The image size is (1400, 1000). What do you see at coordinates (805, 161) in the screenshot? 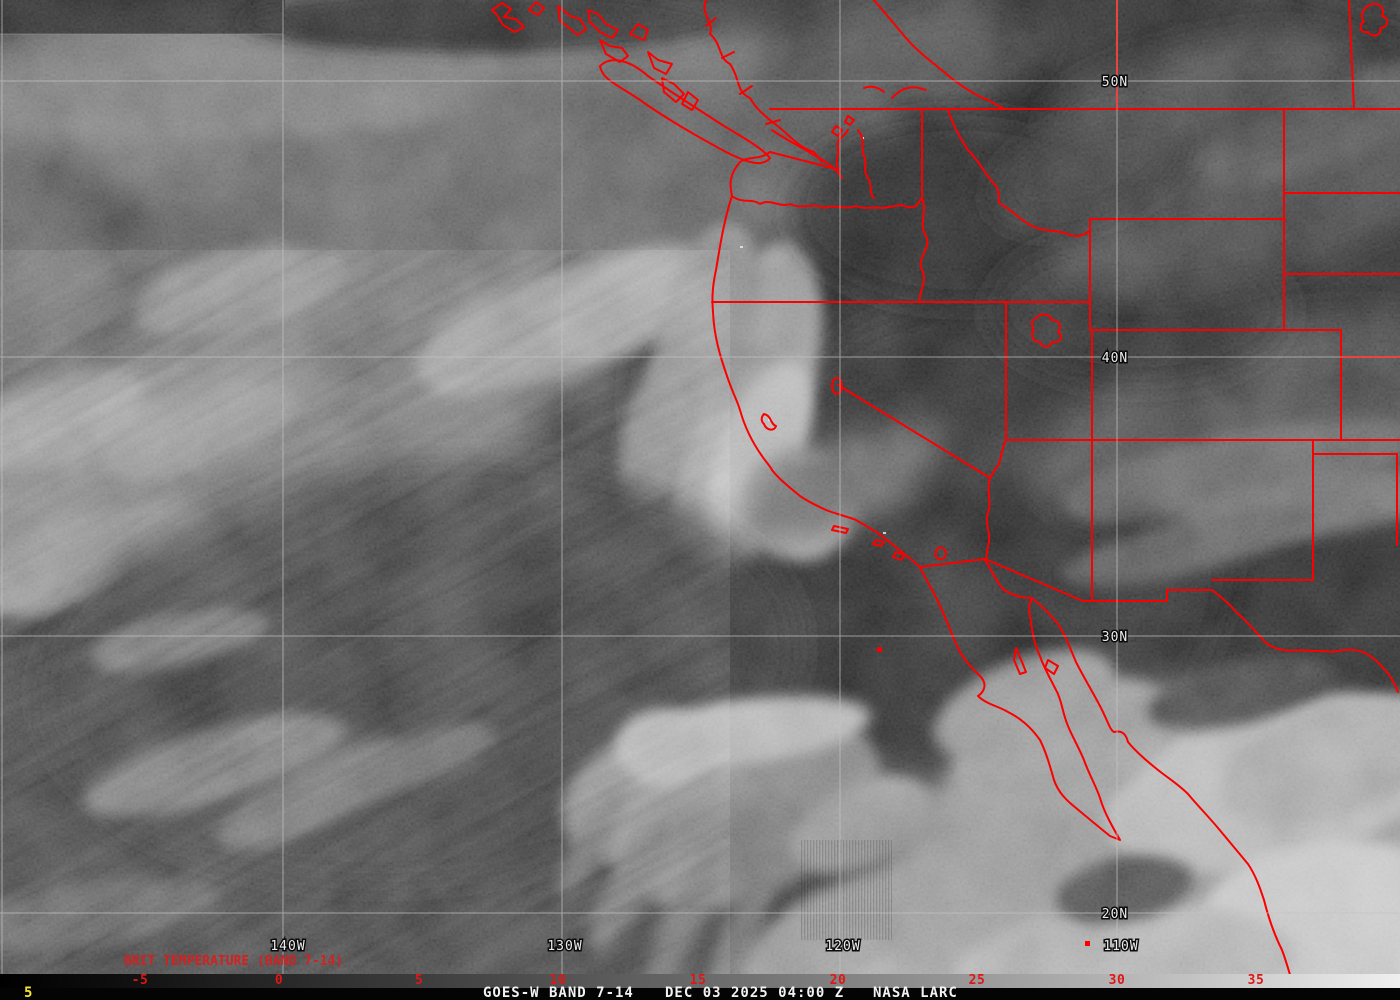
I see `strait-juan-de-fuca` at bounding box center [805, 161].